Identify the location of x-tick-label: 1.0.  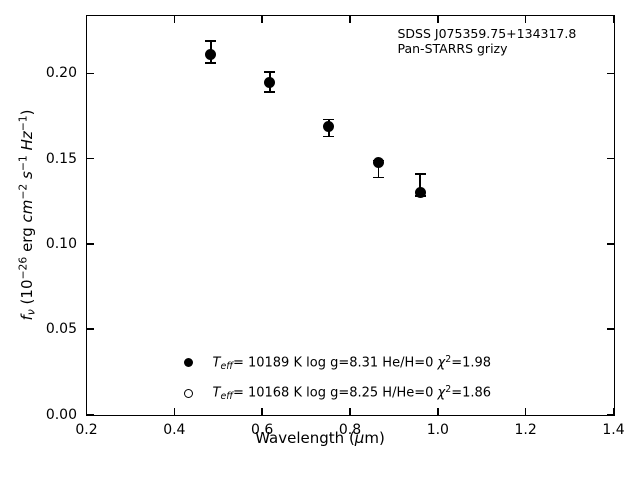
(437, 430).